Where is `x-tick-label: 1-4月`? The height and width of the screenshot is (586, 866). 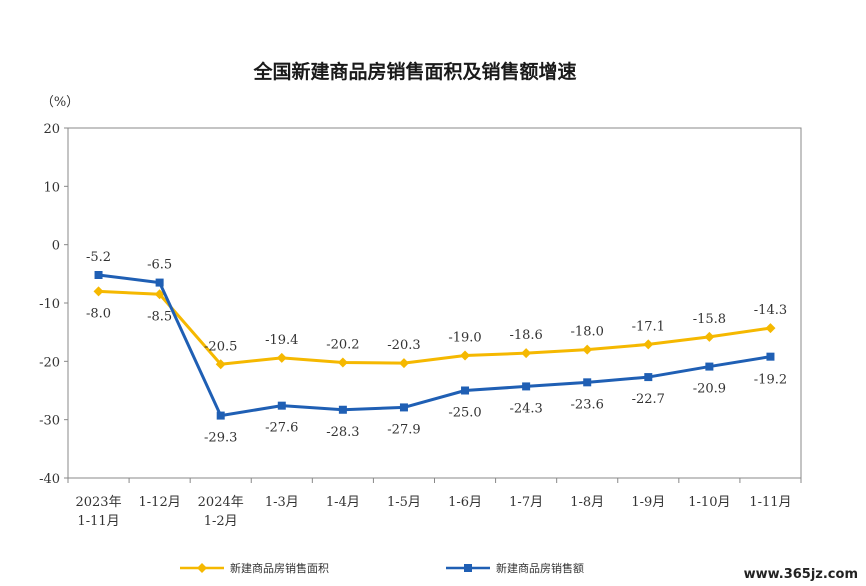
x-tick-label: 1-4月 is located at coordinates (343, 502).